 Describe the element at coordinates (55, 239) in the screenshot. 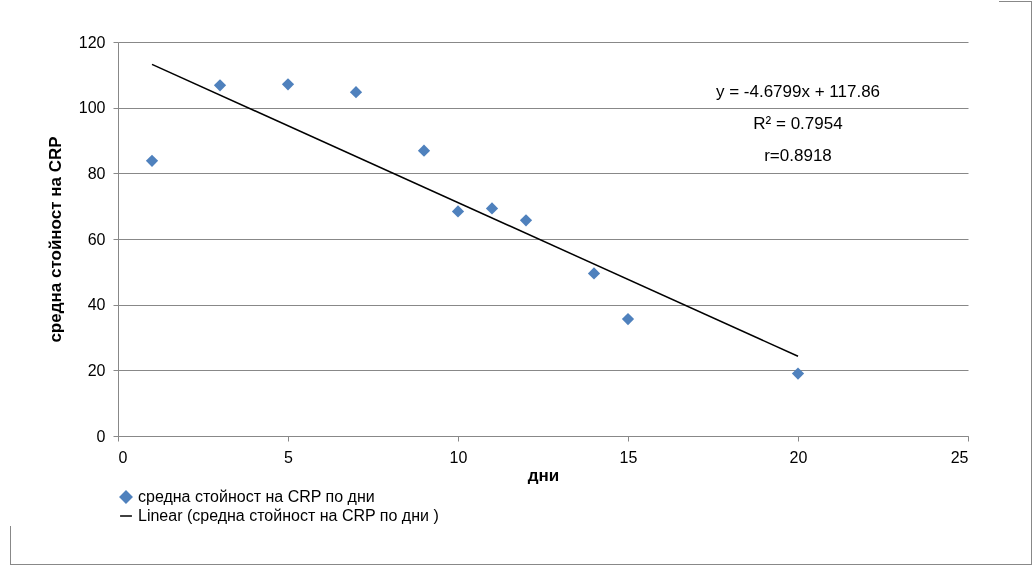

I see `y-axis-title: средна стойност на CRP` at that location.